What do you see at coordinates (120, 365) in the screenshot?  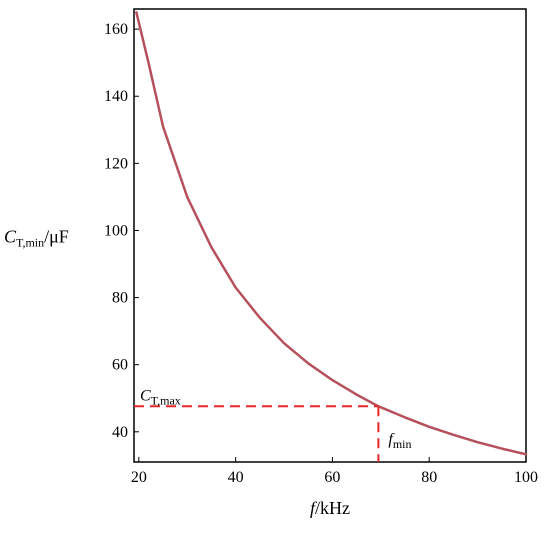 I see `y-tick-label: 60` at bounding box center [120, 365].